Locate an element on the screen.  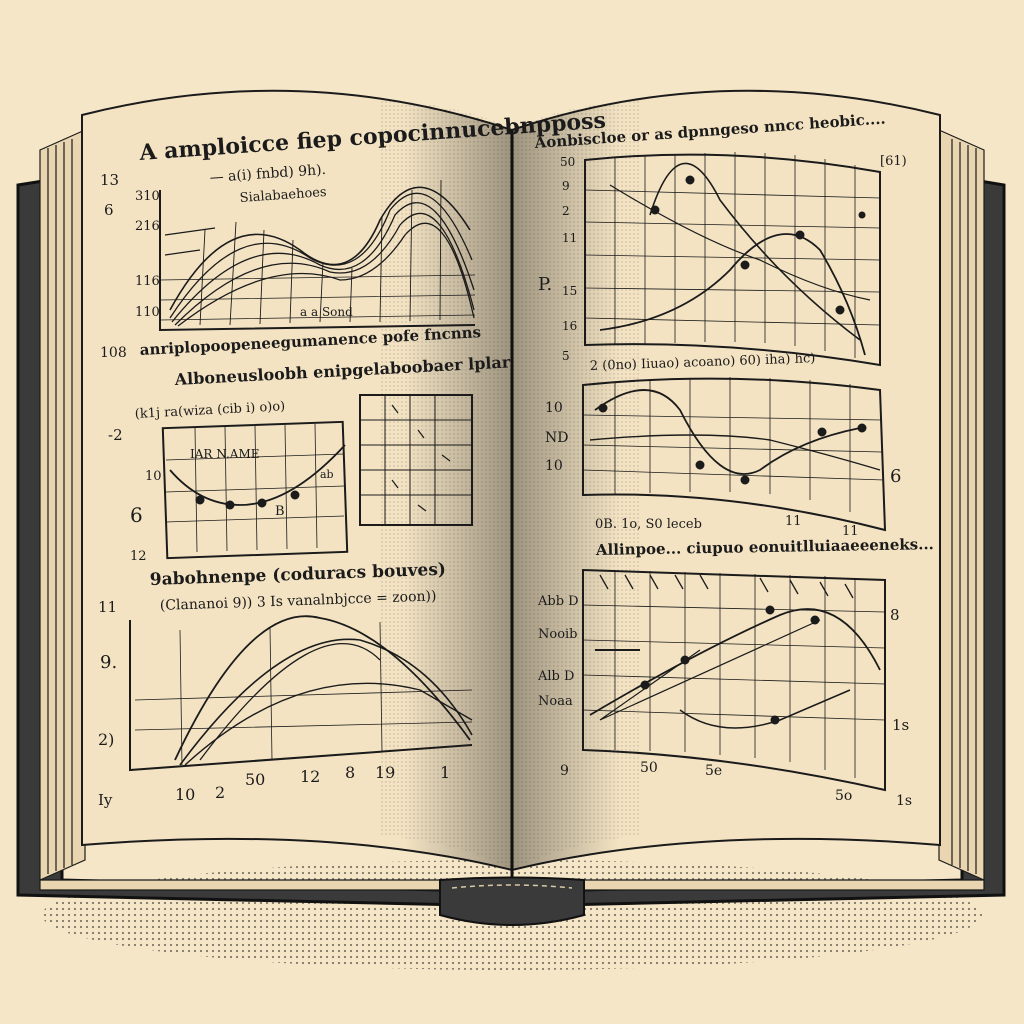
right-top-side-number-5: P. is located at coordinates (545, 284).